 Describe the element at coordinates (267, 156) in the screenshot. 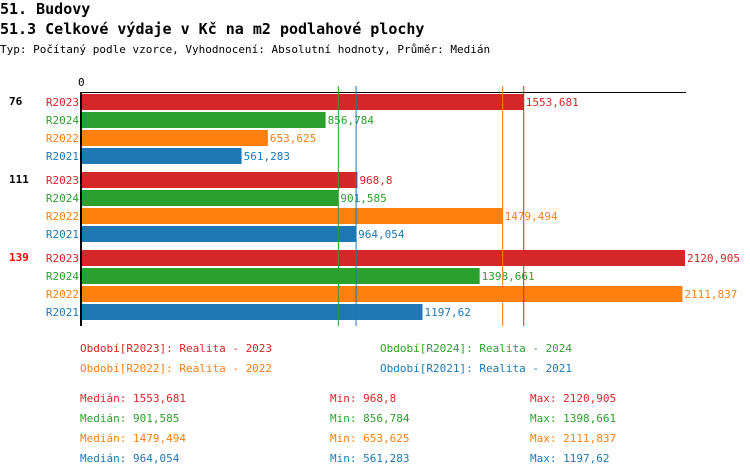

I see `bar-value-label: 561,283` at that location.